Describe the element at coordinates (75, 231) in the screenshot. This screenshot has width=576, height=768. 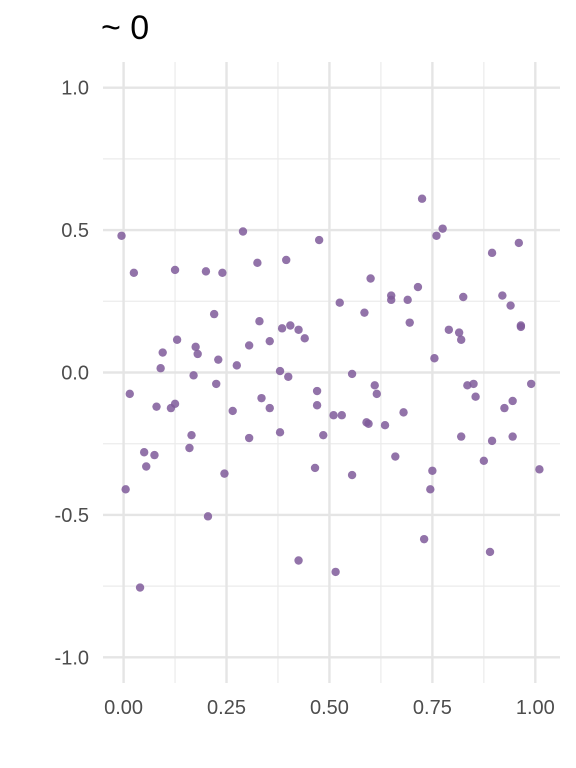
I see `y-tick-label: 0.5` at that location.